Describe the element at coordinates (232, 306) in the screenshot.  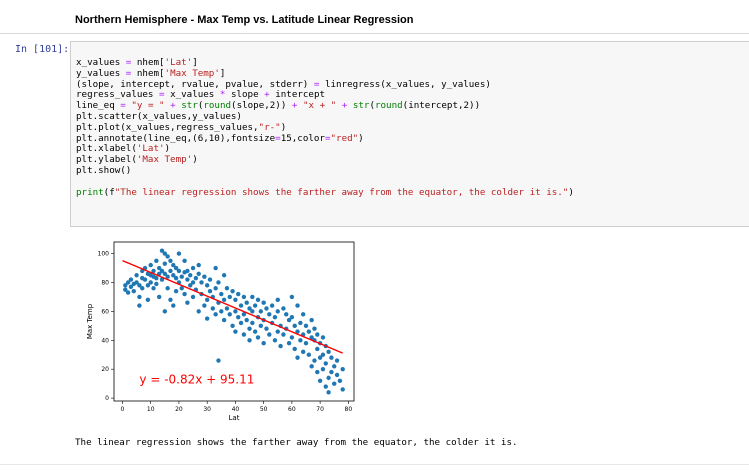
I see `regression-line` at that location.